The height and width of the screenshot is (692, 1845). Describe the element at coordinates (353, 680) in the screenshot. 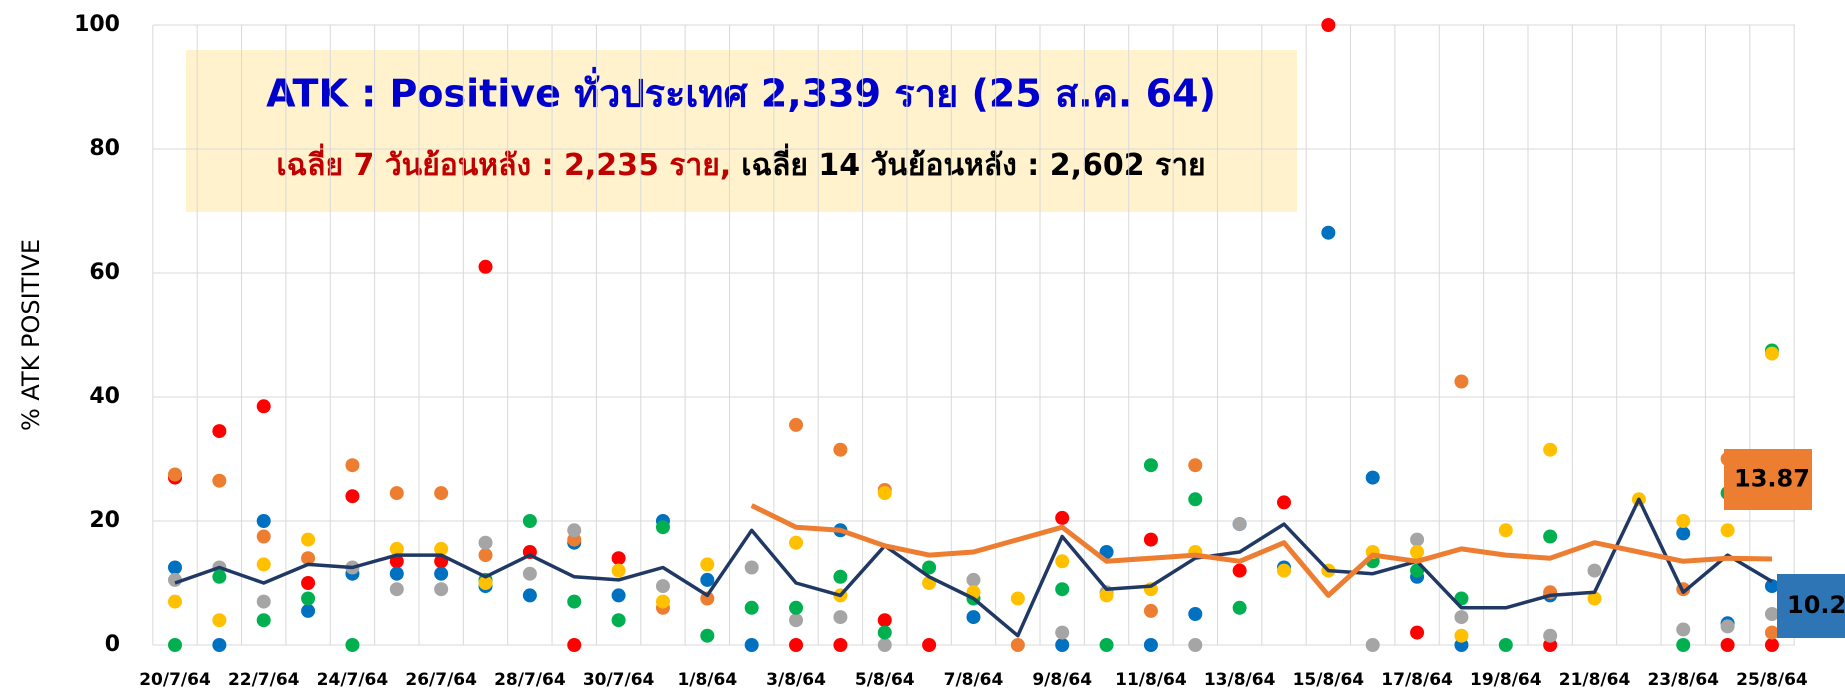

I see `x-tick-label: 24/7/64` at that location.